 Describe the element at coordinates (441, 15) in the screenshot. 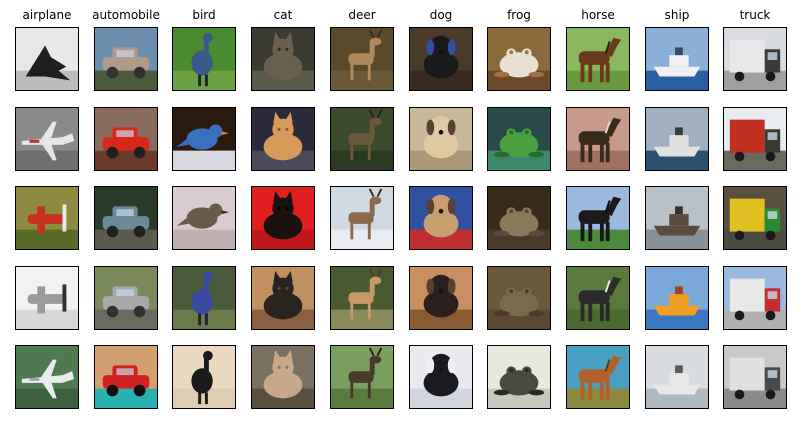

I see `class-label-dog: dog` at that location.